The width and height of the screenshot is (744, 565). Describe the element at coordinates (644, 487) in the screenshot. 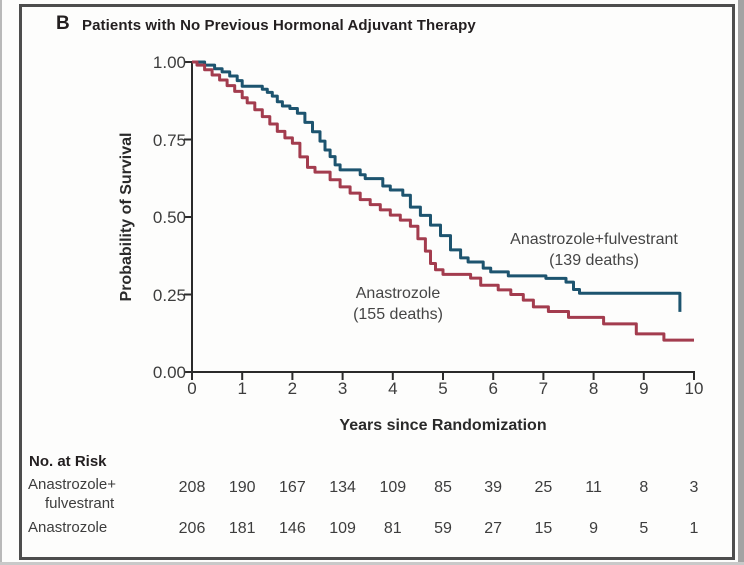

I see `risk-value: 8` at that location.